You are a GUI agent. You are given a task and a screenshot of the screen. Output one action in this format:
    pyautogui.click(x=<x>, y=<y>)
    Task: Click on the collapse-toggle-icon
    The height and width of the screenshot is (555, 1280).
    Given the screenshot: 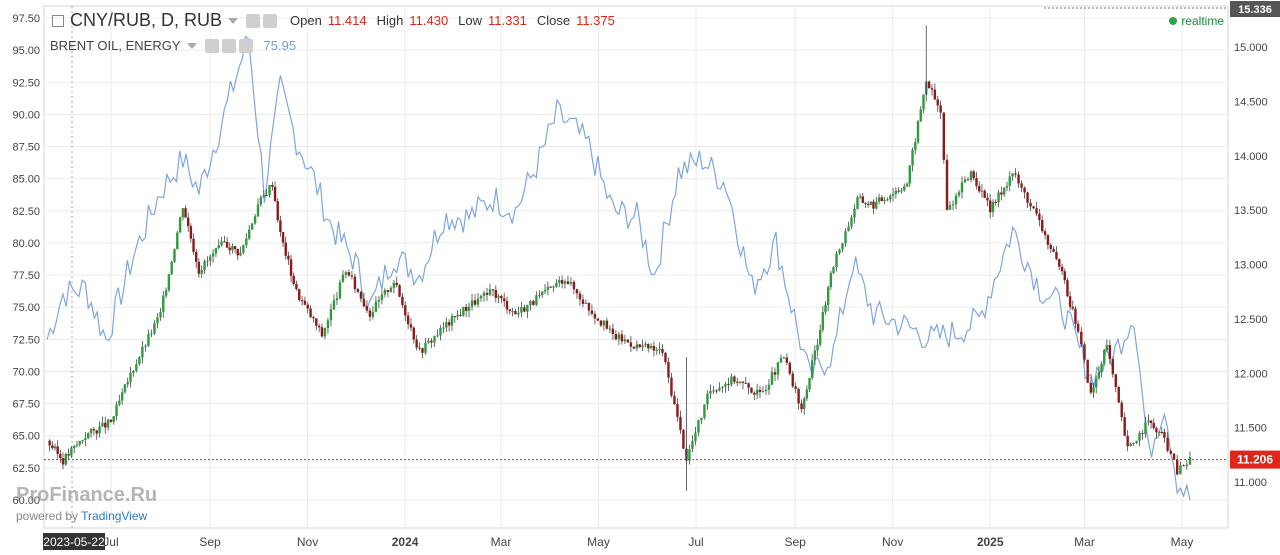 What is the action you would take?
    pyautogui.click(x=58, y=20)
    